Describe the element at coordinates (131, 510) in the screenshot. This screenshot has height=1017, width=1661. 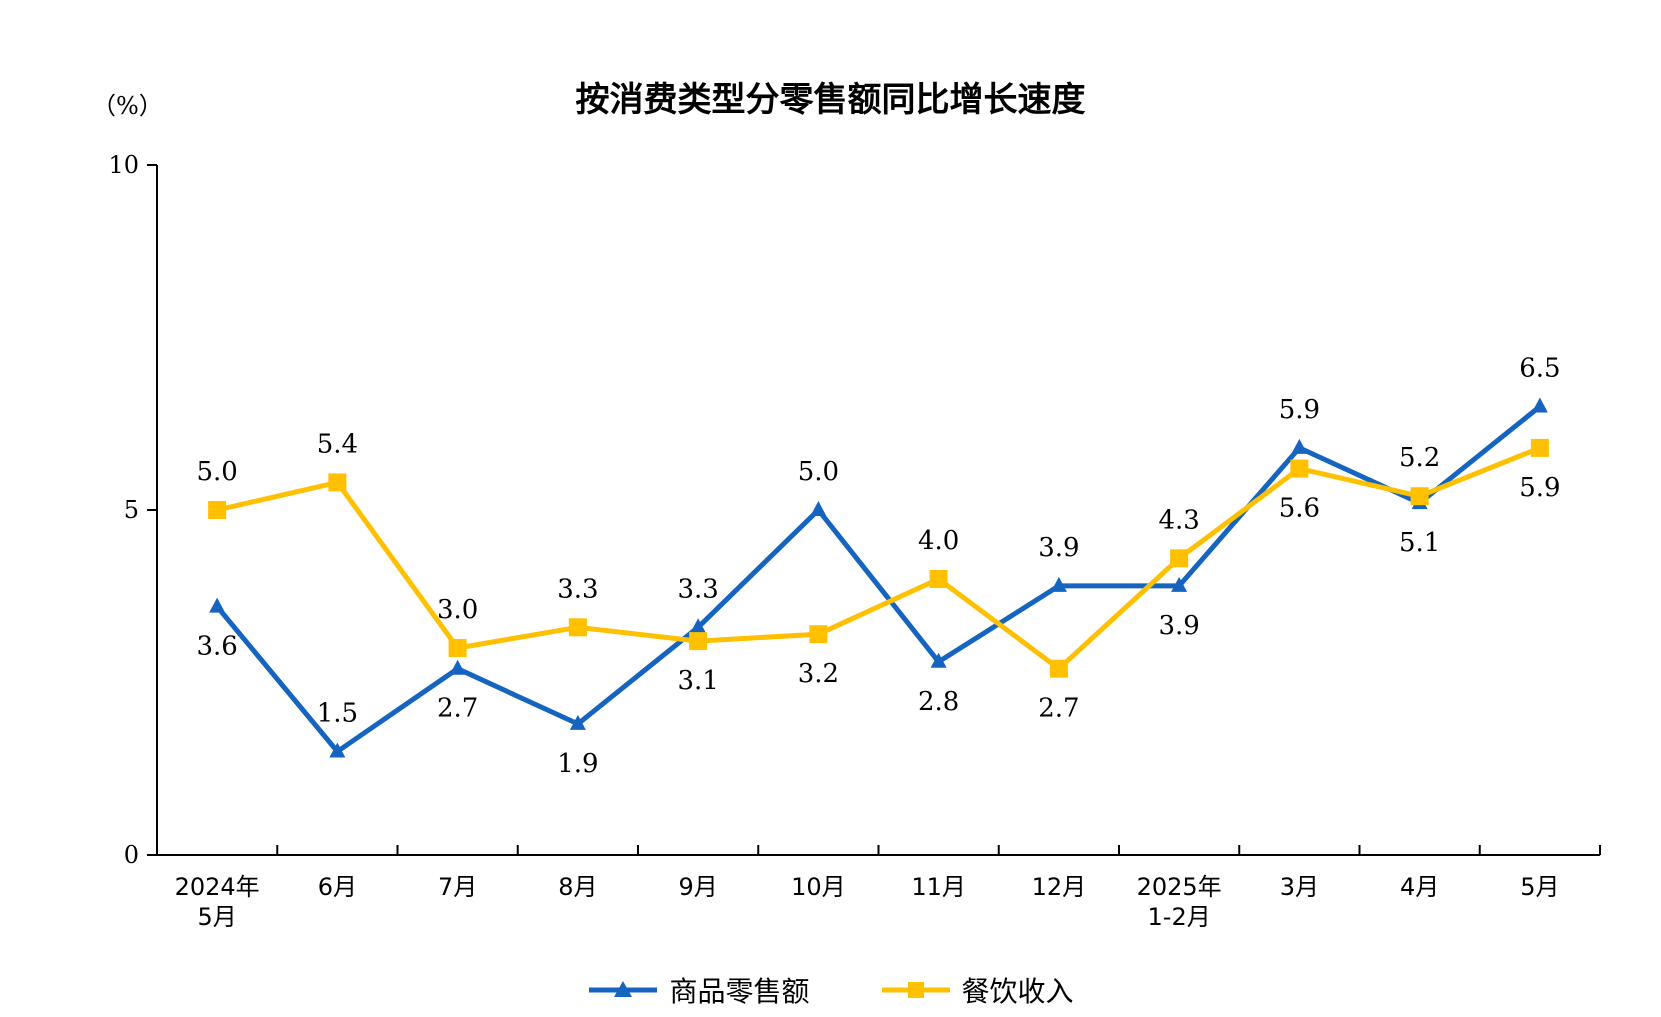
I see `y-tick-label: 5` at that location.